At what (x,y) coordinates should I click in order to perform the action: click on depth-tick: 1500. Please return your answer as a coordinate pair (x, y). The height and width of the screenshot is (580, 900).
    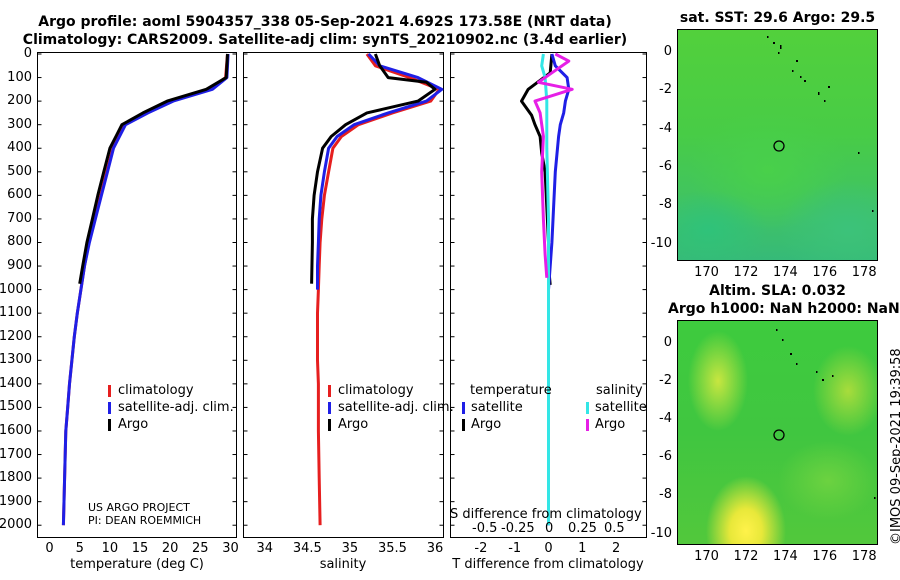
    Looking at the image, I should click on (16, 407).